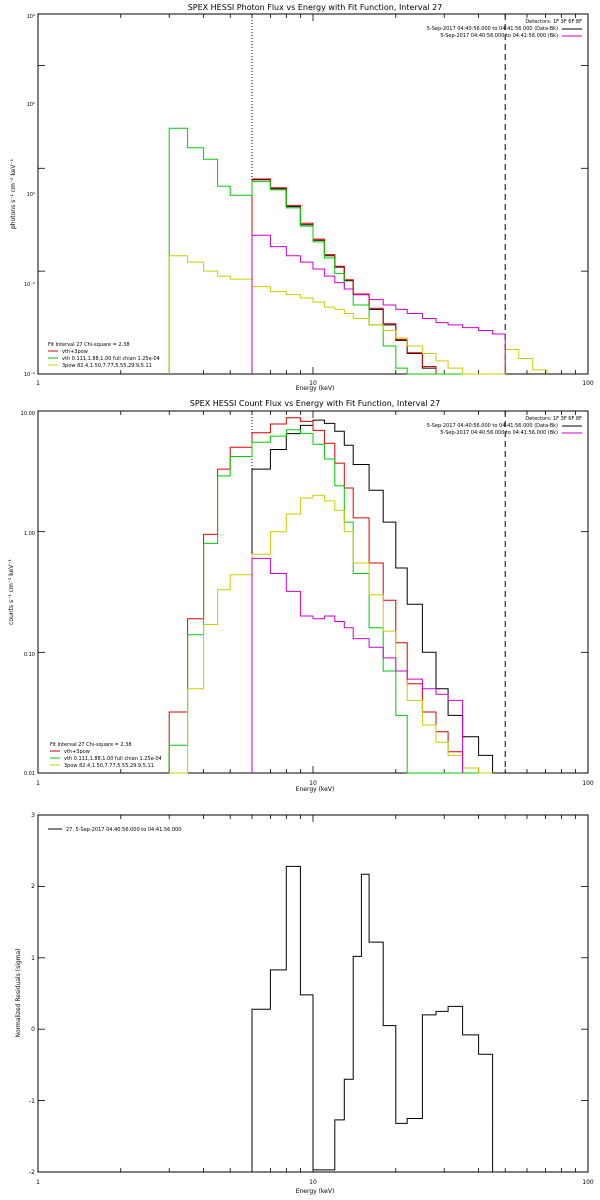 The image size is (600, 1200). I want to click on panel1-ytick-label-1: 10⁻², so click(29, 285).